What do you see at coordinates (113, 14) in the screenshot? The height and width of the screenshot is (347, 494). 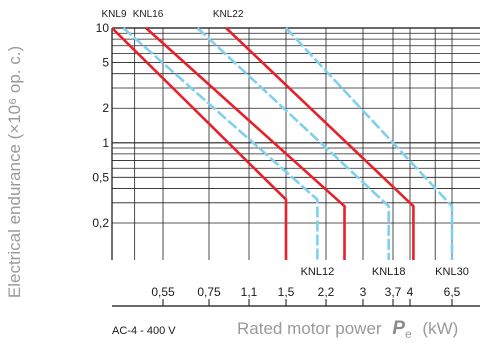 I see `series-label-knl9: KNL9` at bounding box center [113, 14].